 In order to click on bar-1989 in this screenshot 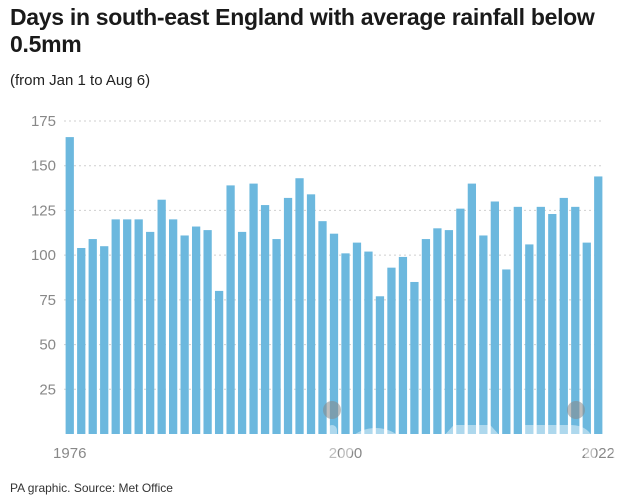, I will do `click(219, 362)`.